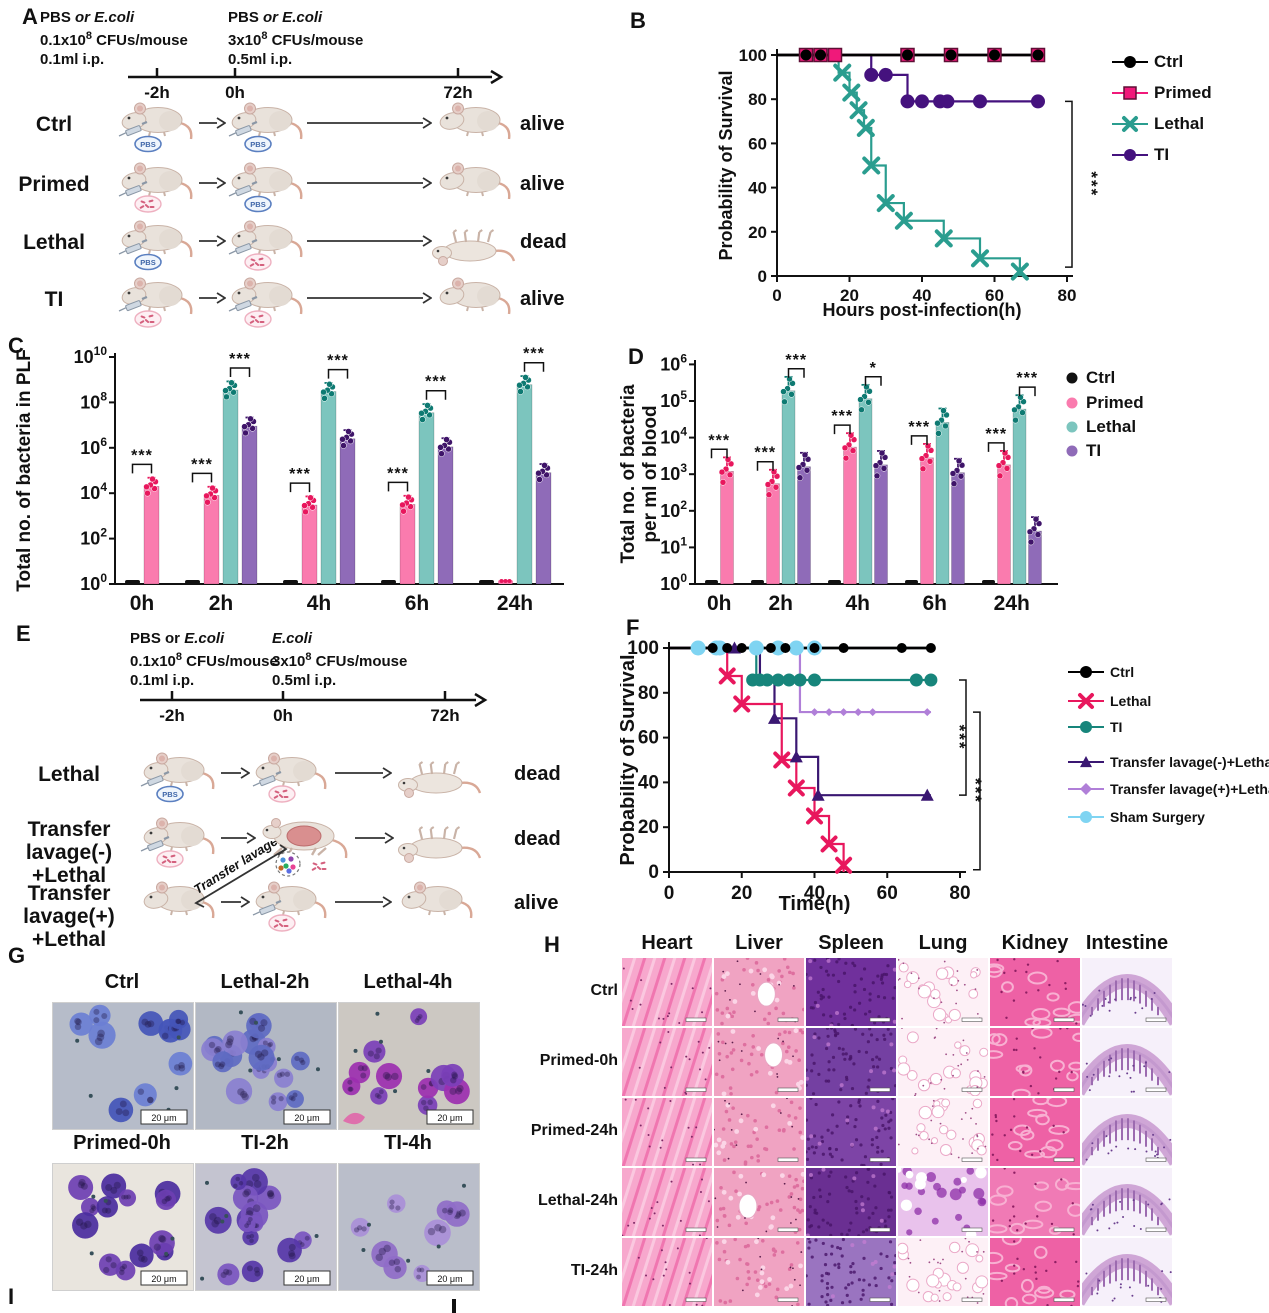 The image size is (1269, 1313). Describe the element at coordinates (759, 1131) in the screenshot. I see `histology-tile-primed-24h-liver` at that location.